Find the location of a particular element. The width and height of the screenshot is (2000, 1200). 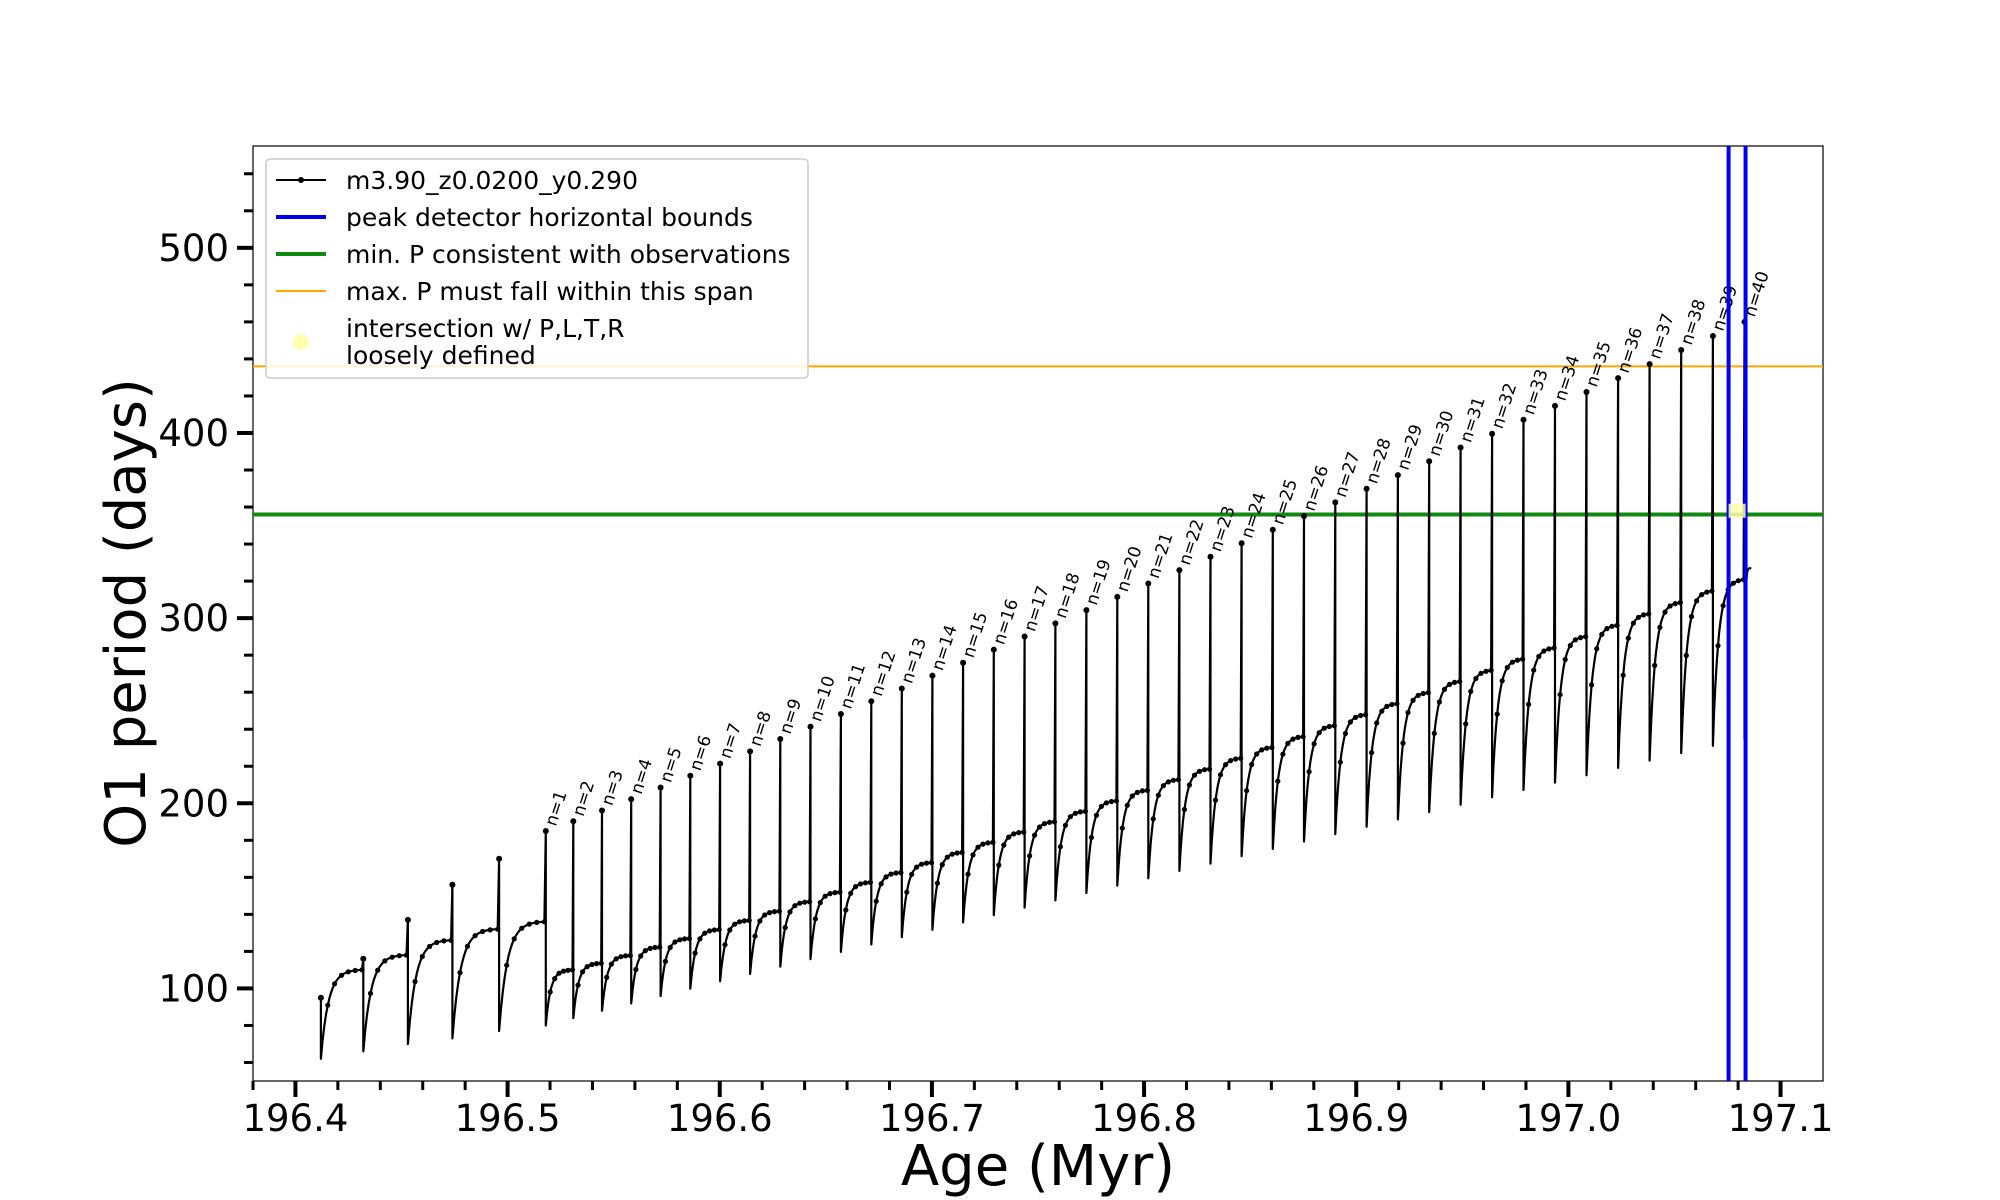

y-axis-label: O1 period (days) is located at coordinates (126, 613).